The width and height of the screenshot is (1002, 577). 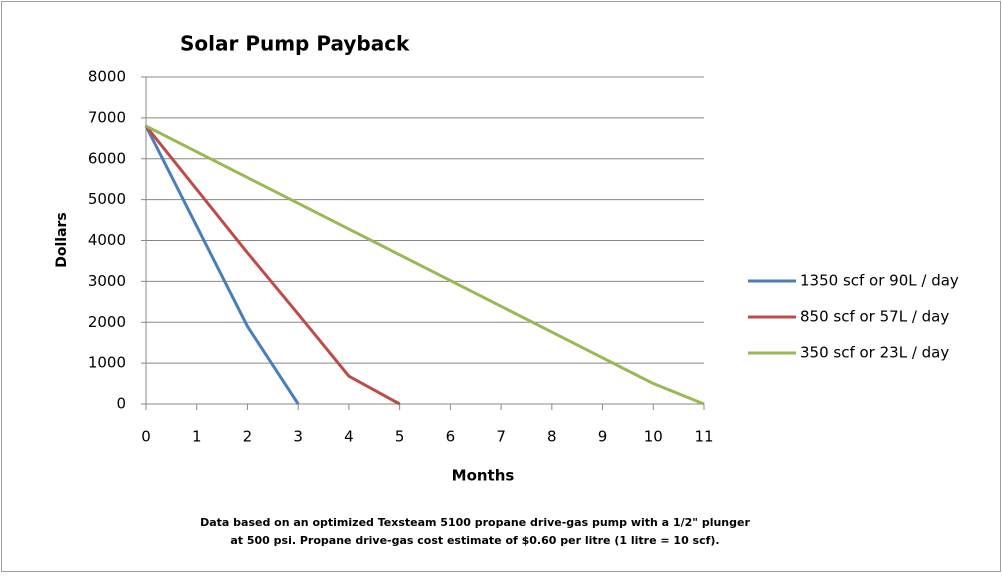 I want to click on y-tick-label: 8000, so click(x=107, y=77).